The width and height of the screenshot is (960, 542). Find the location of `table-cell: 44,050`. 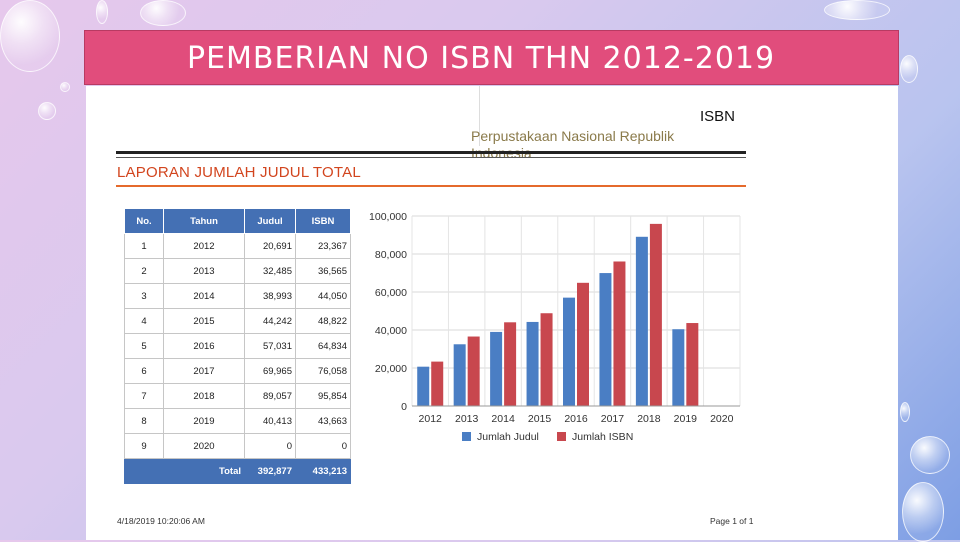

table-cell: 44,050 is located at coordinates (323, 296).